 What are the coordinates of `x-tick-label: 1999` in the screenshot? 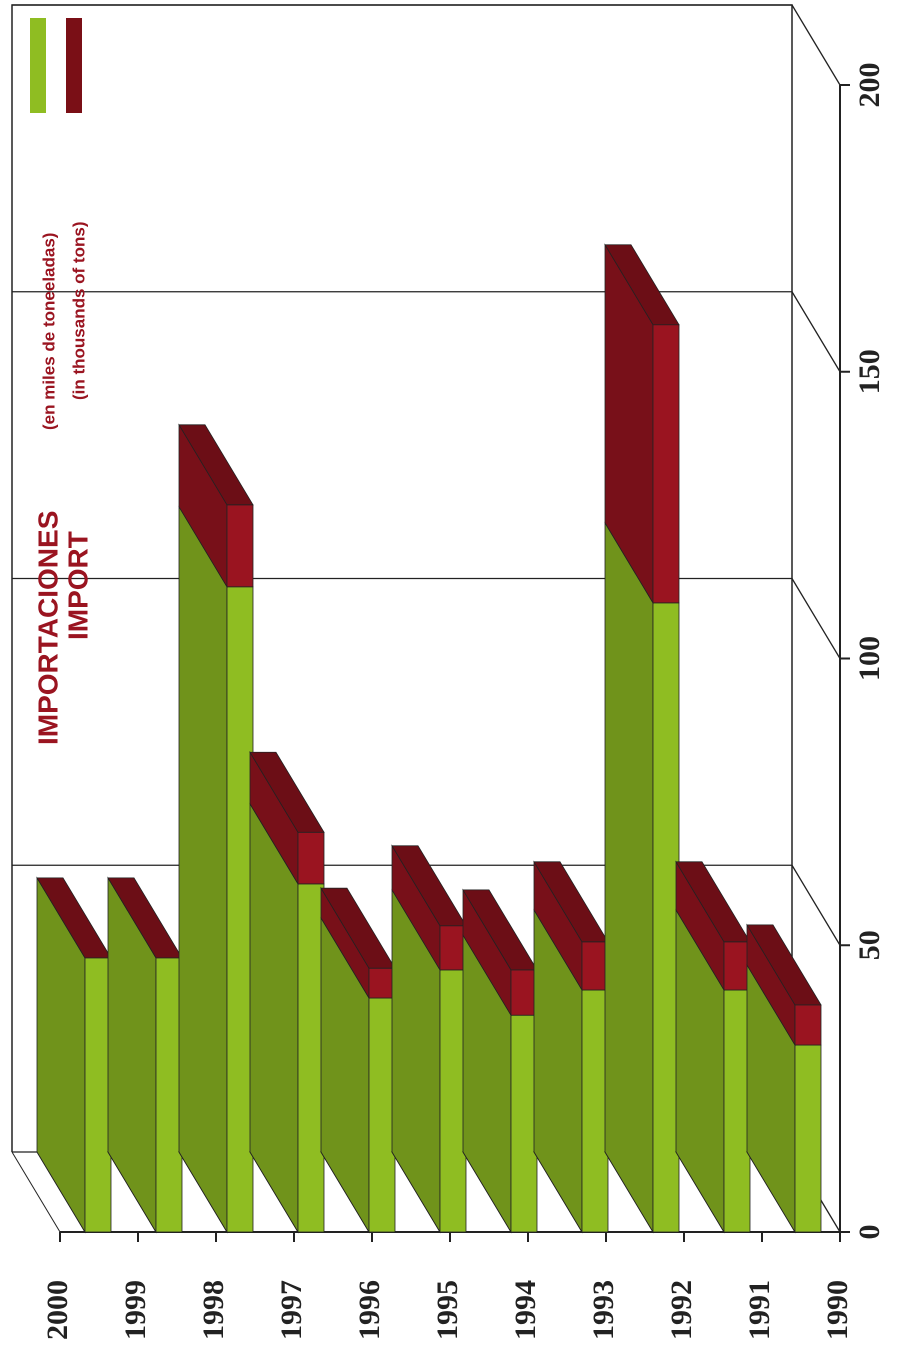 It's located at (135, 1310).